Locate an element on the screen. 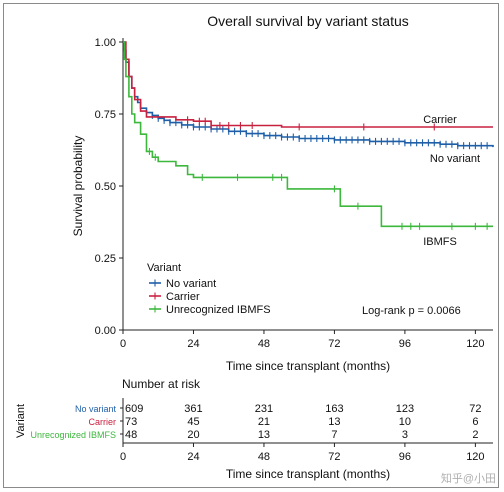 This screenshot has width=504, height=492. risk-count: 3 is located at coordinates (405, 435).